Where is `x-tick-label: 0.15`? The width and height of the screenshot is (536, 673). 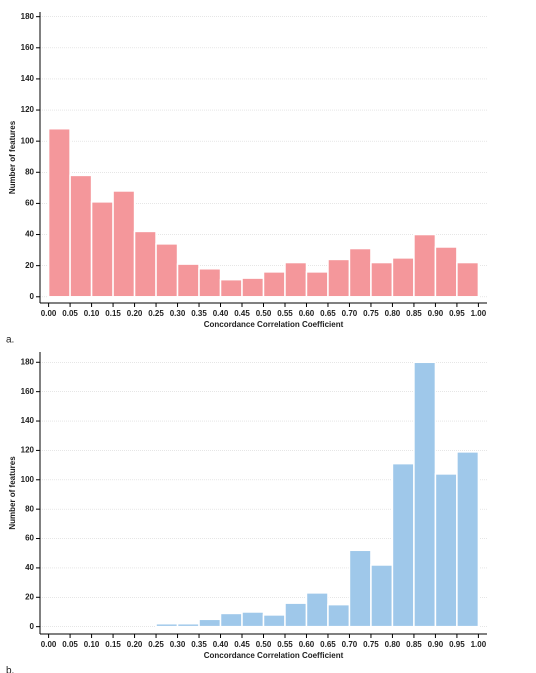 x-tick-label: 0.15 is located at coordinates (113, 644).